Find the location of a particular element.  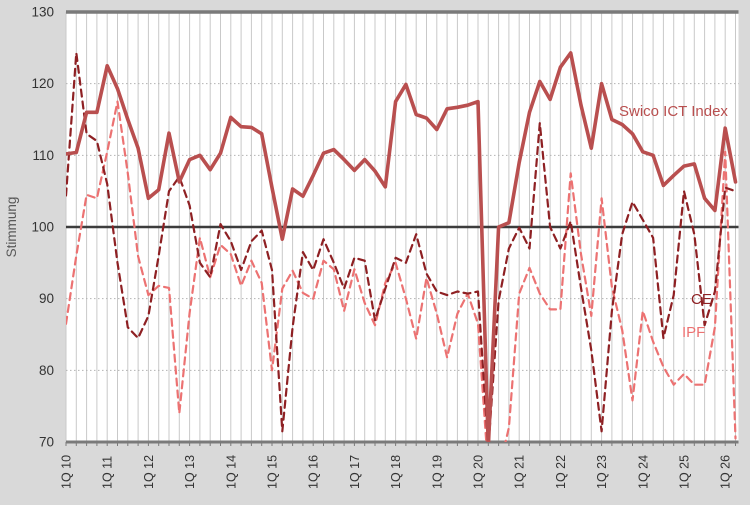

x-tick-label: 1Q 18 is located at coordinates (396, 472).